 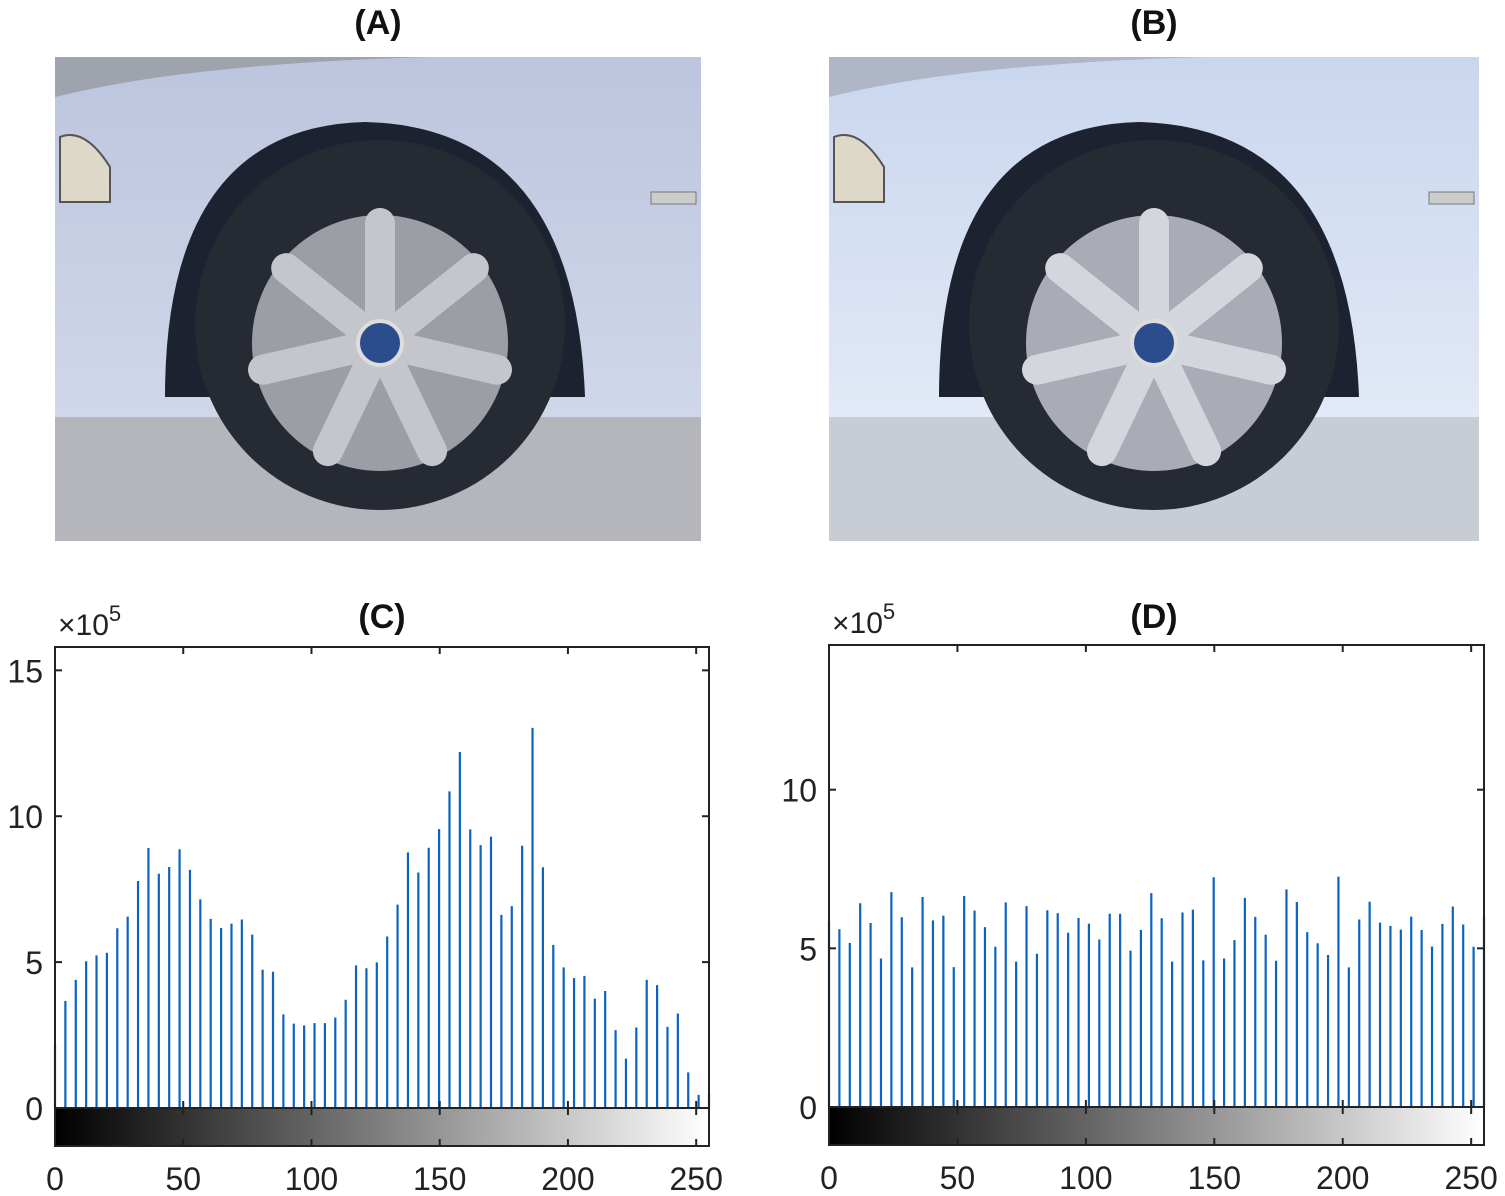 What do you see at coordinates (25, 671) in the screenshot?
I see `y-tick-label: 15` at bounding box center [25, 671].